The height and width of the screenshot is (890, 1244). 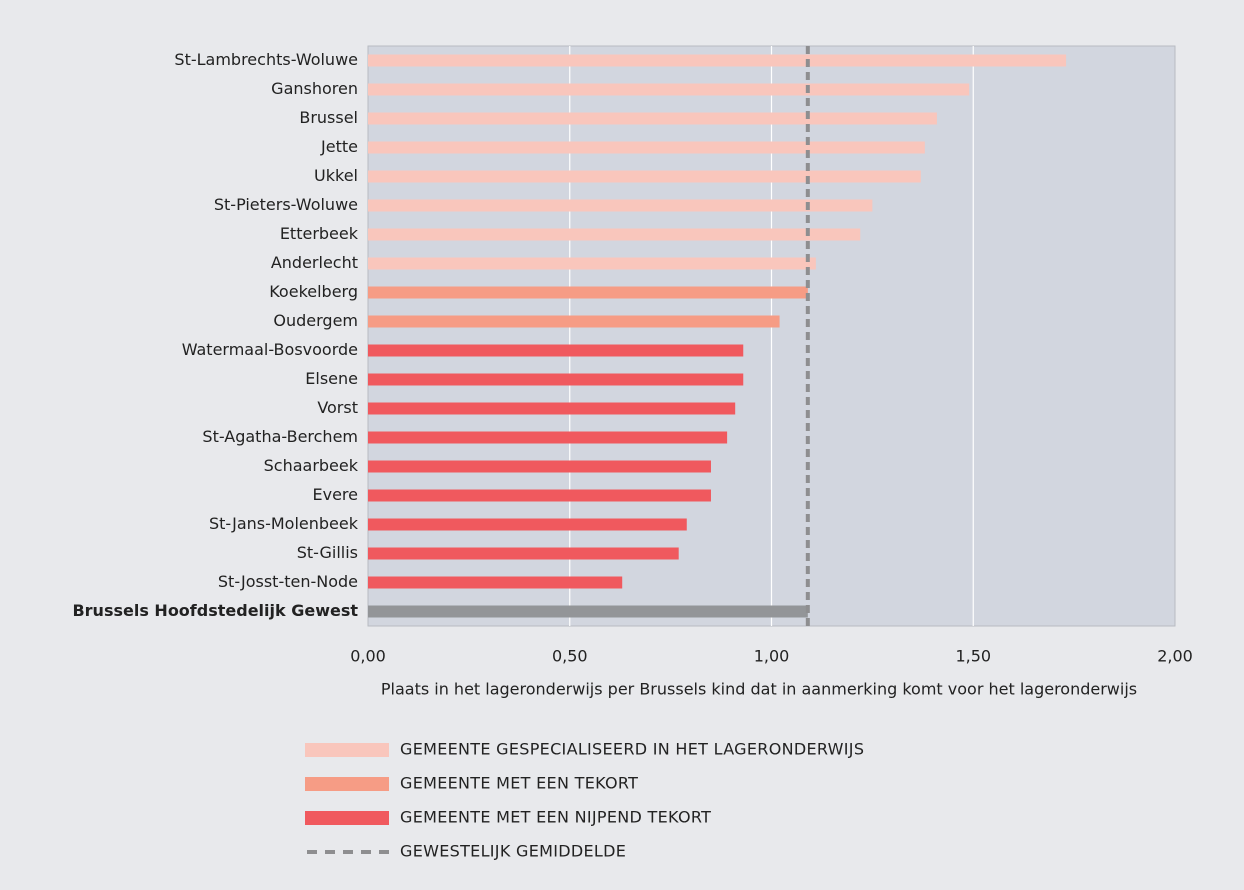 I want to click on y-tick-label: St-Josst-ten-Node, so click(x=288, y=581).